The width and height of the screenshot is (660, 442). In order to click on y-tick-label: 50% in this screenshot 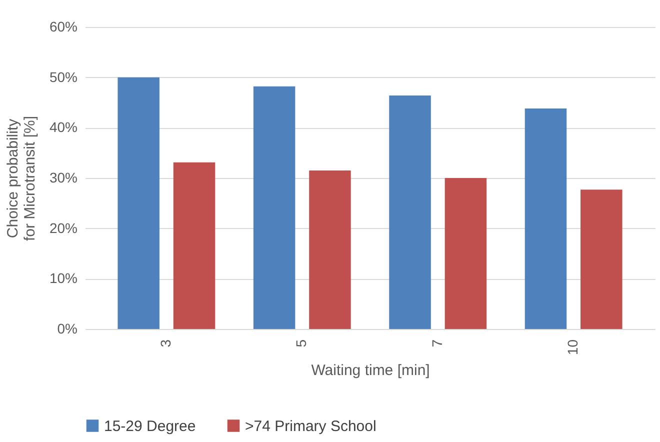, I will do `click(63, 76)`.